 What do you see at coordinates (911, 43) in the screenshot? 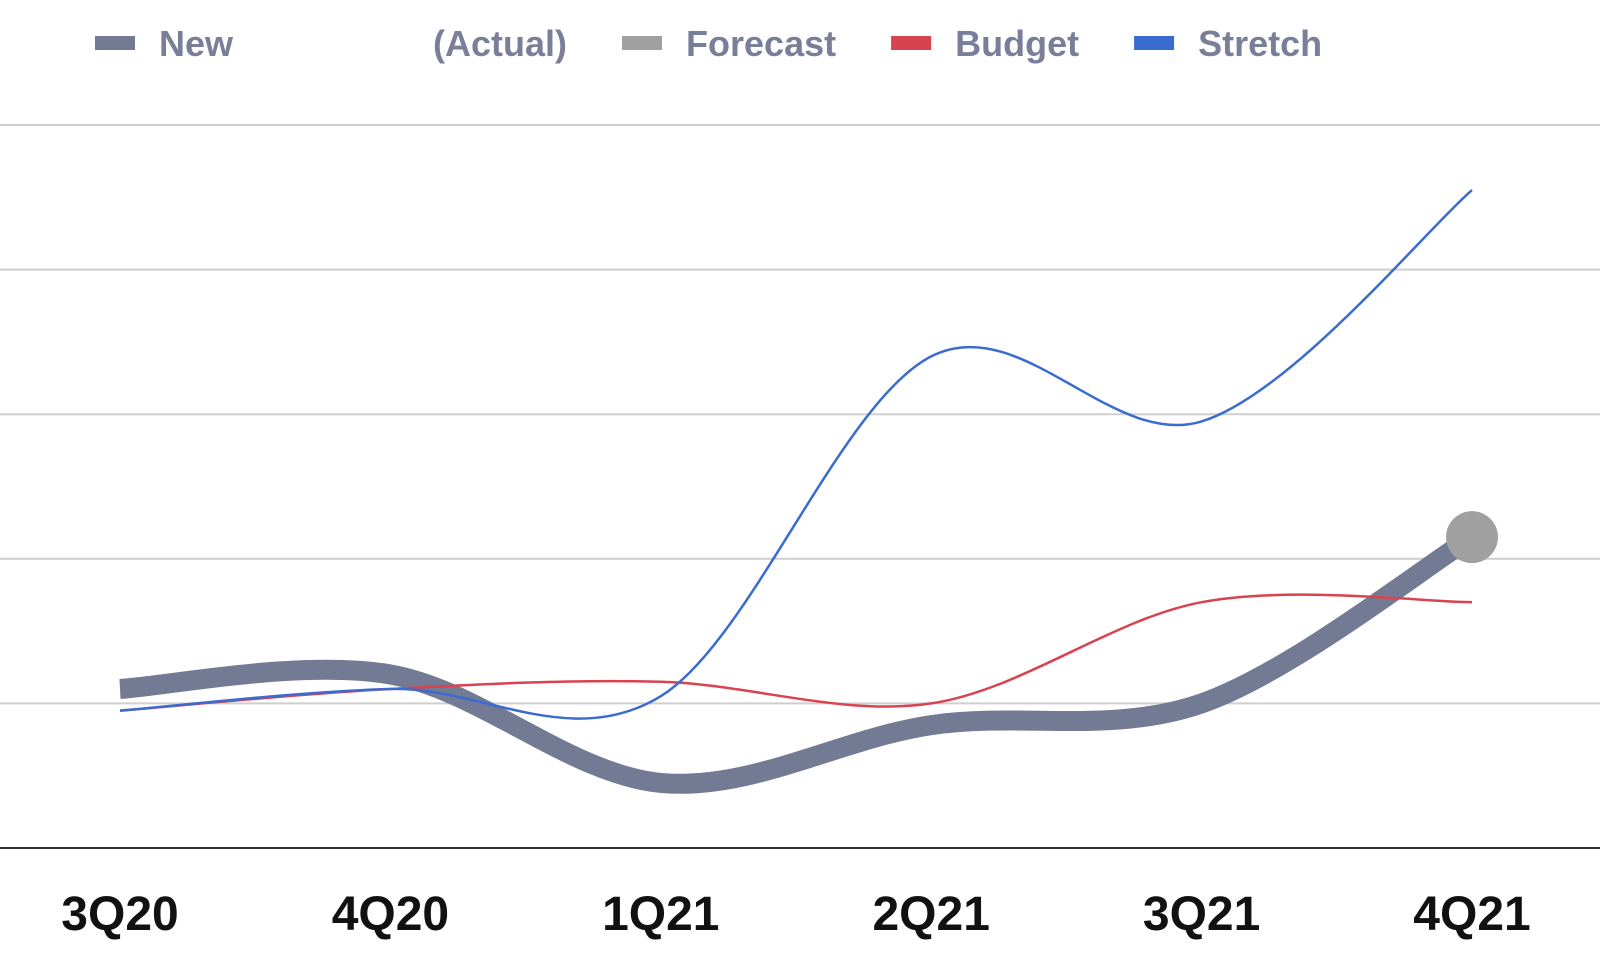
I see `budget-legend-swatch` at bounding box center [911, 43].